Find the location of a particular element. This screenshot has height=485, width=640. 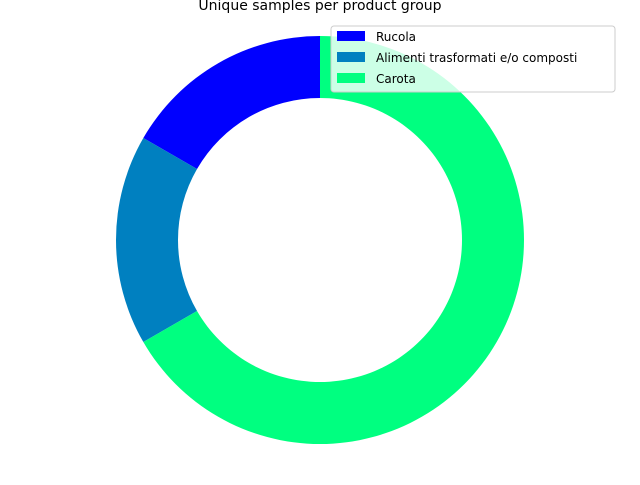

legend-label-rucola: Rucola is located at coordinates (396, 37).